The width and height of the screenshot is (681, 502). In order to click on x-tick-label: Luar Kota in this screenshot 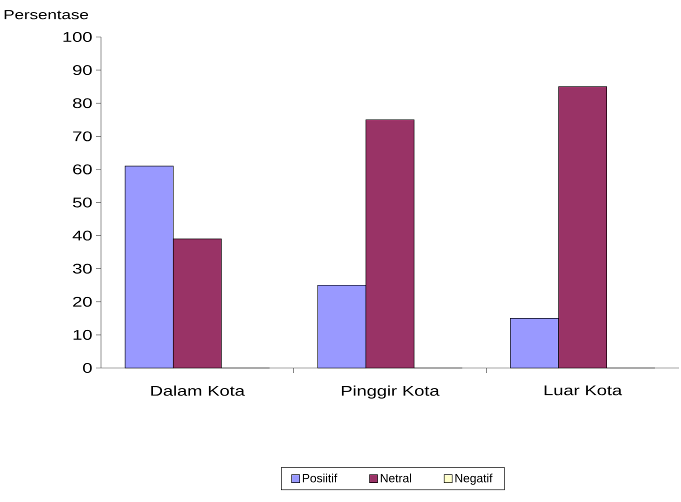, I will do `click(583, 391)`.